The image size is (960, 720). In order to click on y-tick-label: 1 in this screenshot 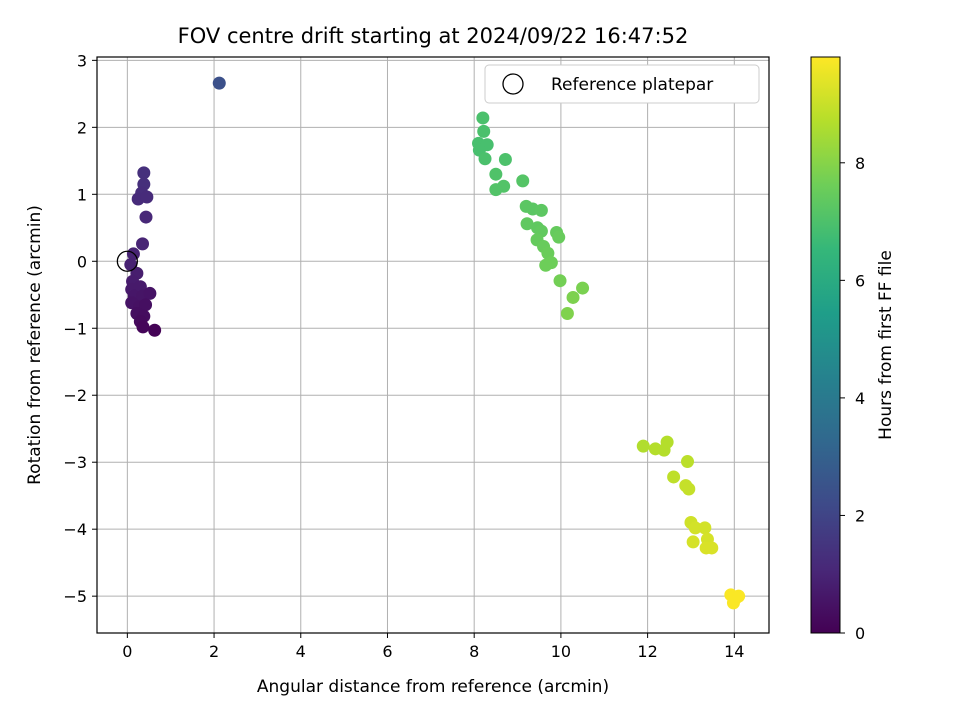, I will do `click(82, 194)`.